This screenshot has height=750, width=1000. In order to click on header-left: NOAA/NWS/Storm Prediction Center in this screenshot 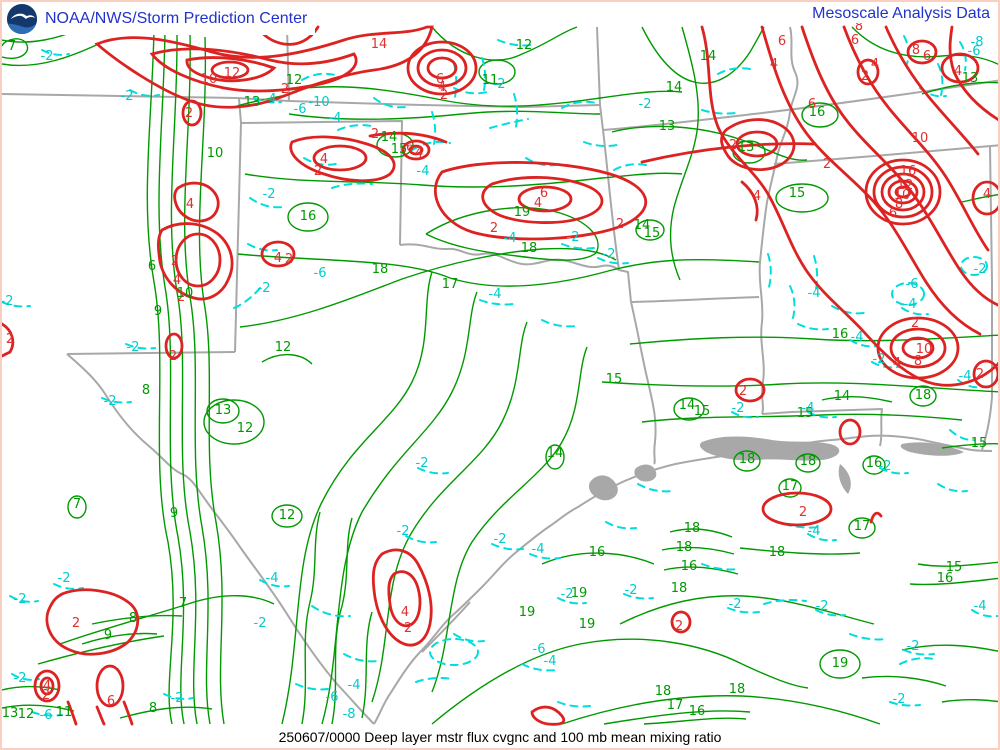, I will do `click(161, 19)`.